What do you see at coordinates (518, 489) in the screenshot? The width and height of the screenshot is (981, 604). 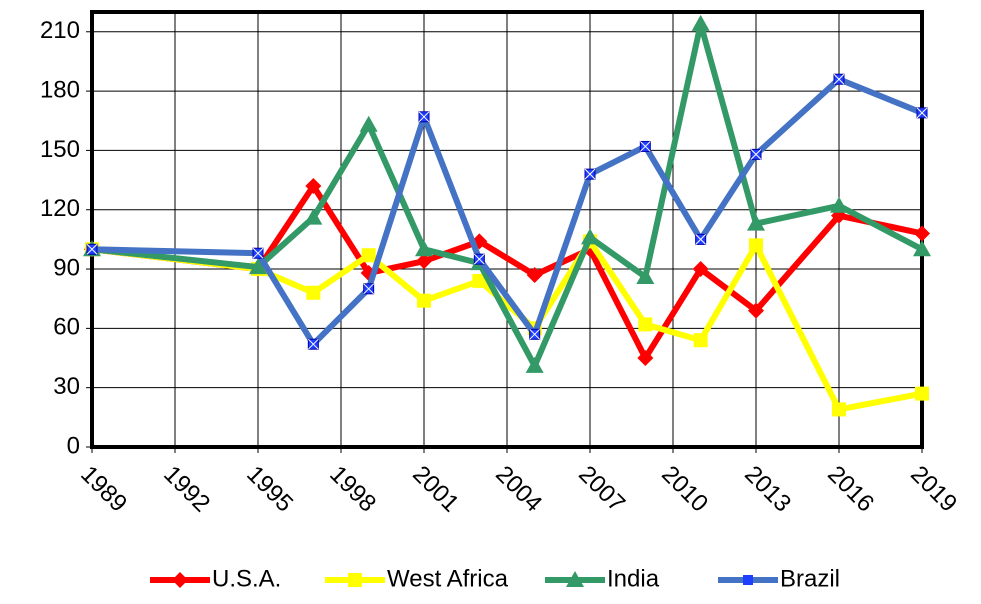 I see `x-tick-label: 2004` at bounding box center [518, 489].